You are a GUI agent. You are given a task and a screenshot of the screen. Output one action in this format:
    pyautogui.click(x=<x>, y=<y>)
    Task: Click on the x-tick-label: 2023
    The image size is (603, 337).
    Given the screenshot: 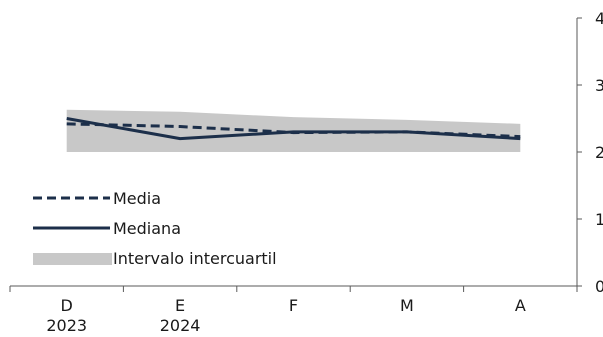 What is the action you would take?
    pyautogui.click(x=66, y=325)
    